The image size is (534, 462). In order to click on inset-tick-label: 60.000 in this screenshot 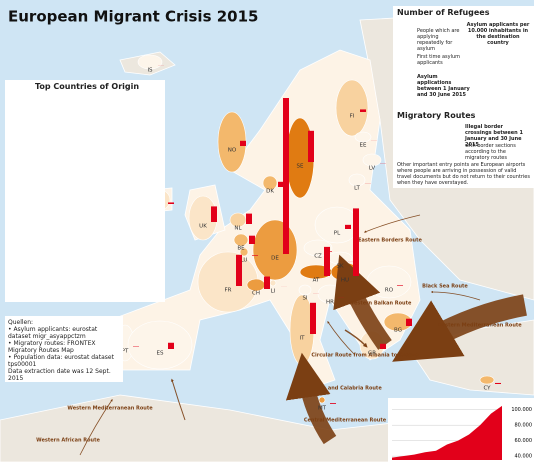, I will do `click(524, 441)`.